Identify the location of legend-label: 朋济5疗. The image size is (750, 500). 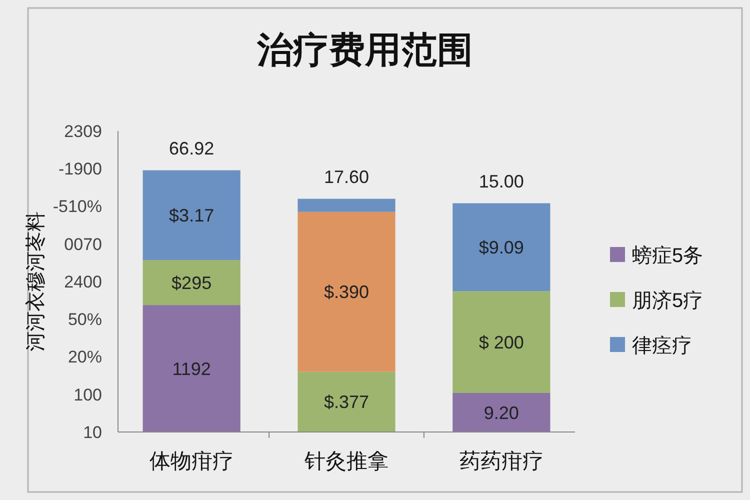
(668, 301).